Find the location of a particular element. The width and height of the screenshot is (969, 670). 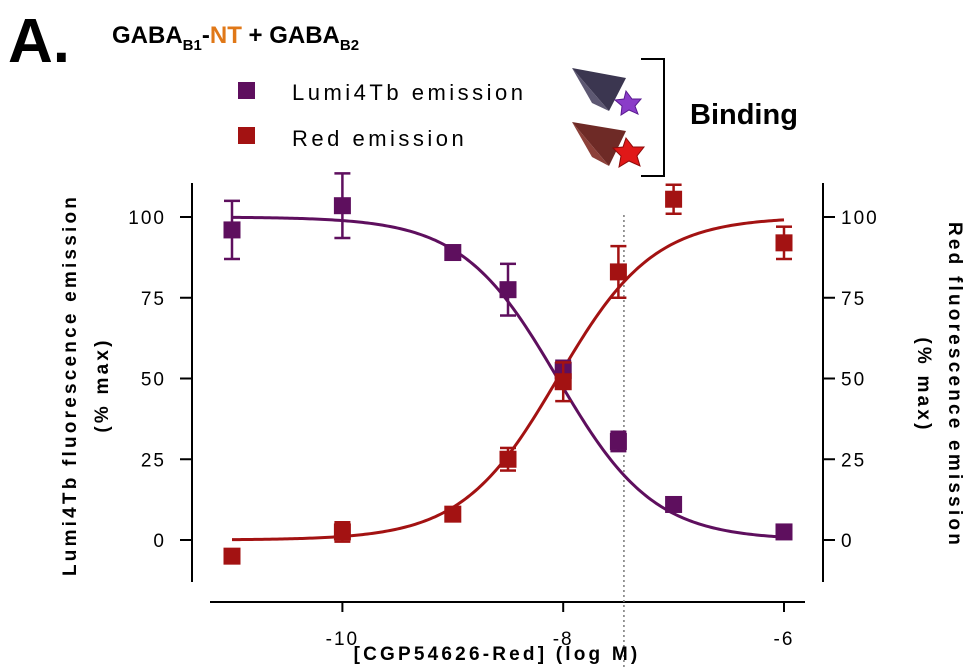

y-tick-label-left: 0 is located at coordinates (159, 541).